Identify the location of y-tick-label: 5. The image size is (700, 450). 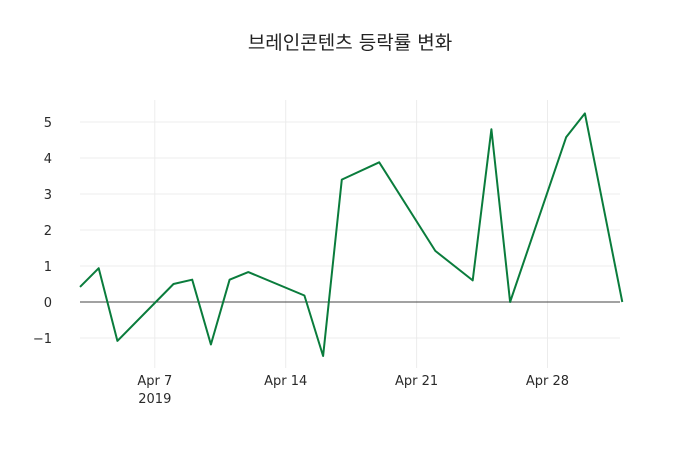
(48, 123).